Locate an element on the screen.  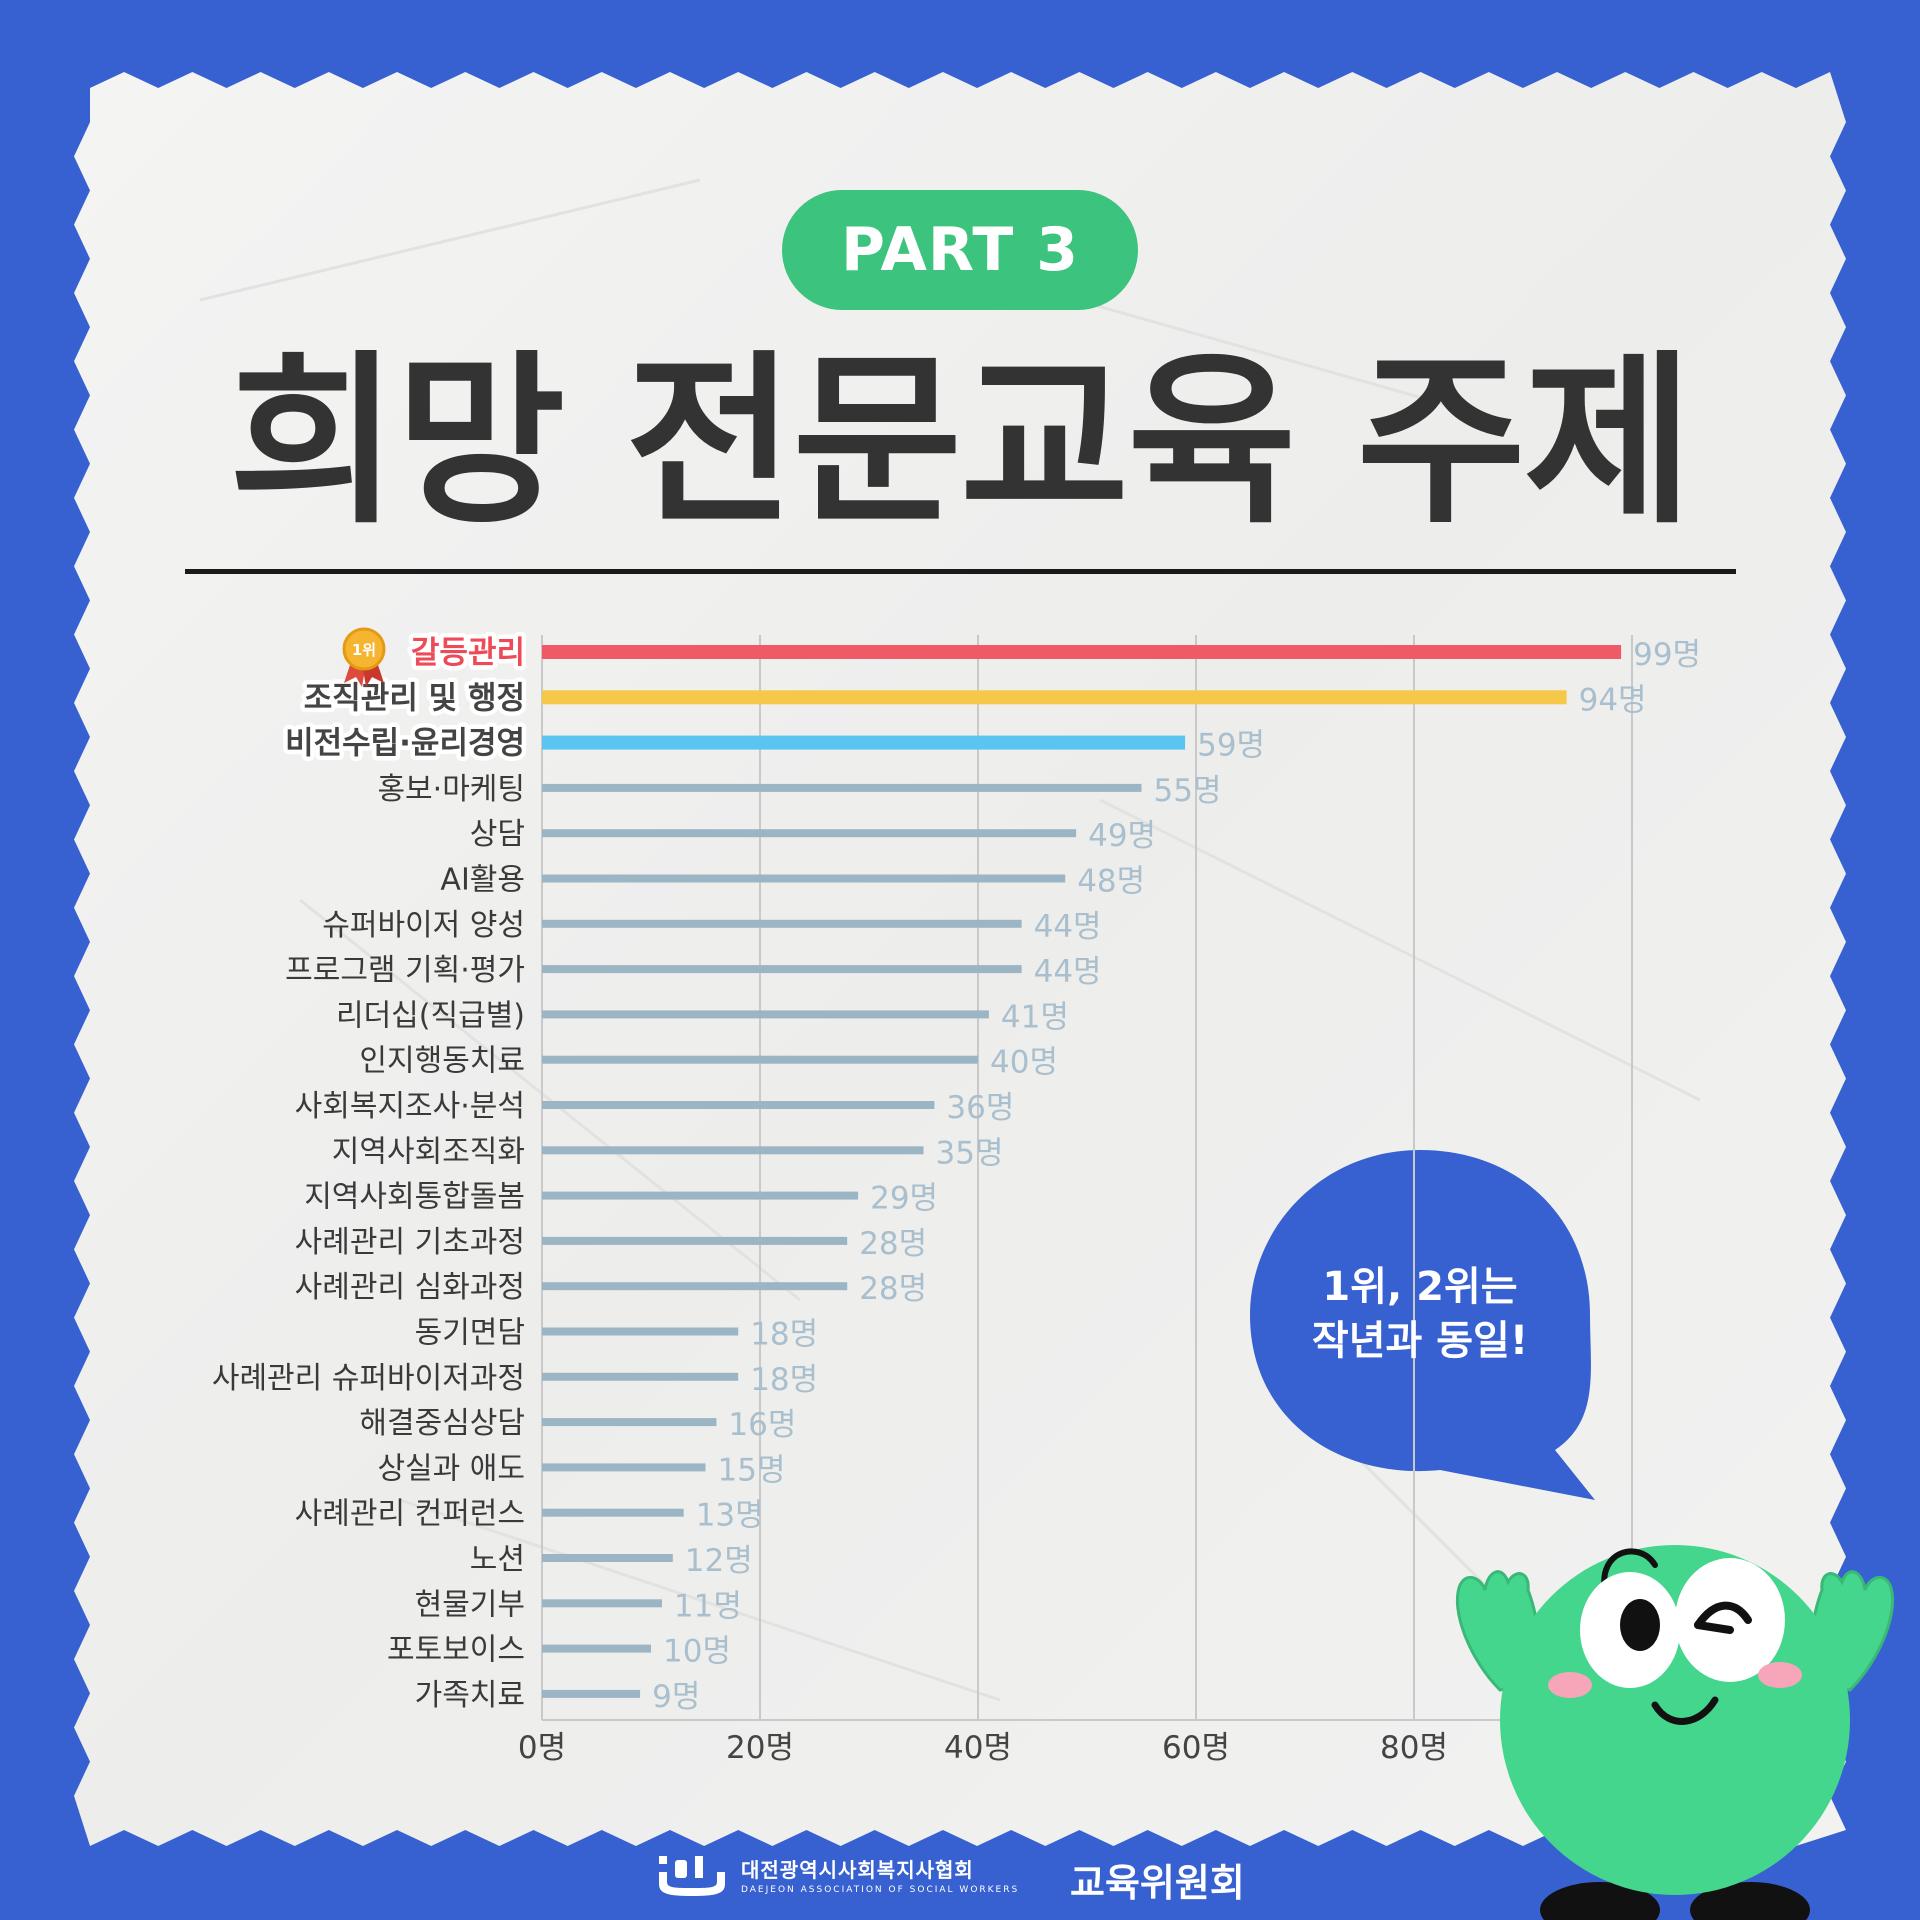
category-label: 사례관리 기초과정 is located at coordinates (410, 1242).